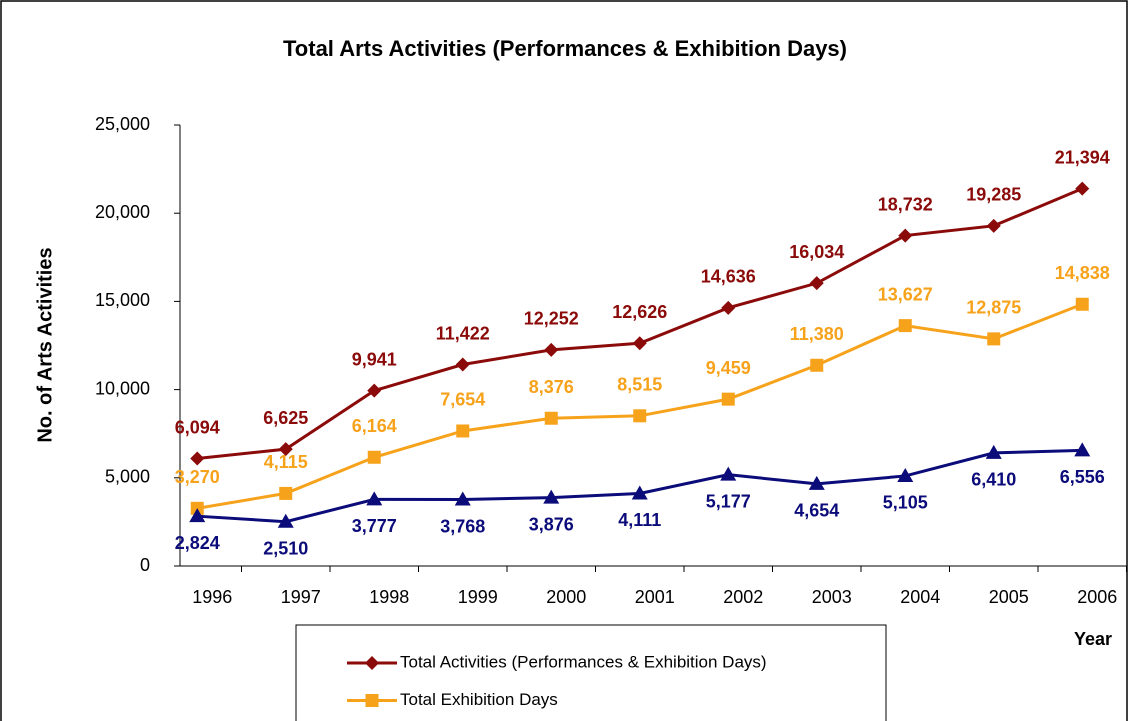 The height and width of the screenshot is (721, 1128). Describe the element at coordinates (817, 334) in the screenshot. I see `data-label: 11,380` at that location.